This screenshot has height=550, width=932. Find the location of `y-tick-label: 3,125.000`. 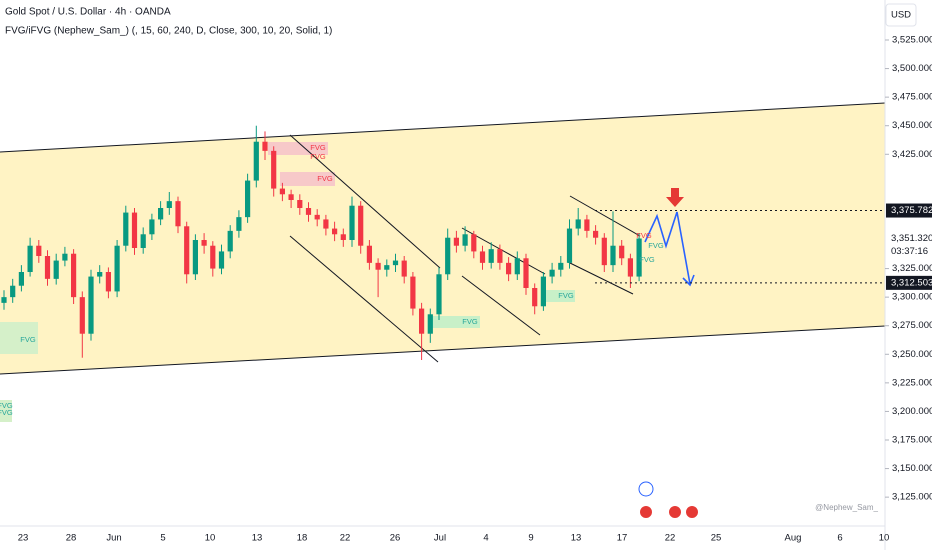

y-tick-label: 3,125.000 is located at coordinates (912, 497).